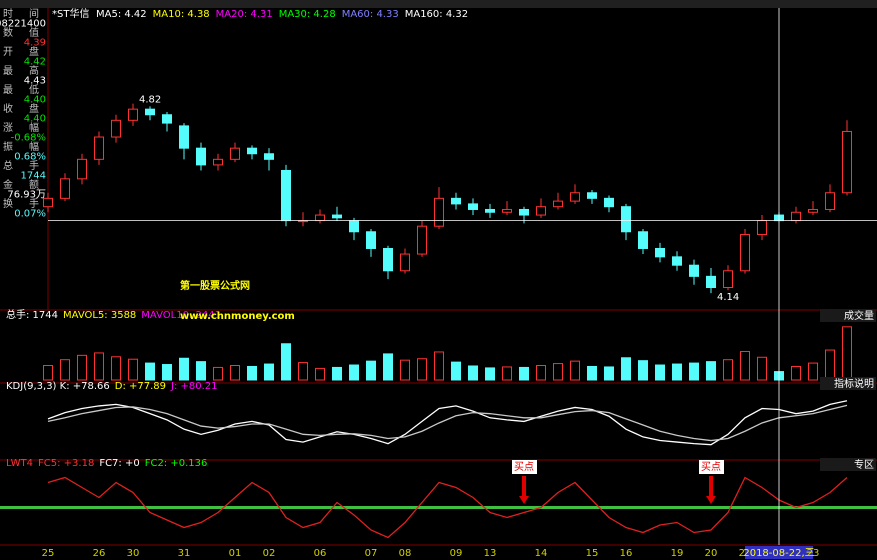  What do you see at coordinates (320, 553) in the screenshot?
I see `x-tick-label: 06` at bounding box center [320, 553].